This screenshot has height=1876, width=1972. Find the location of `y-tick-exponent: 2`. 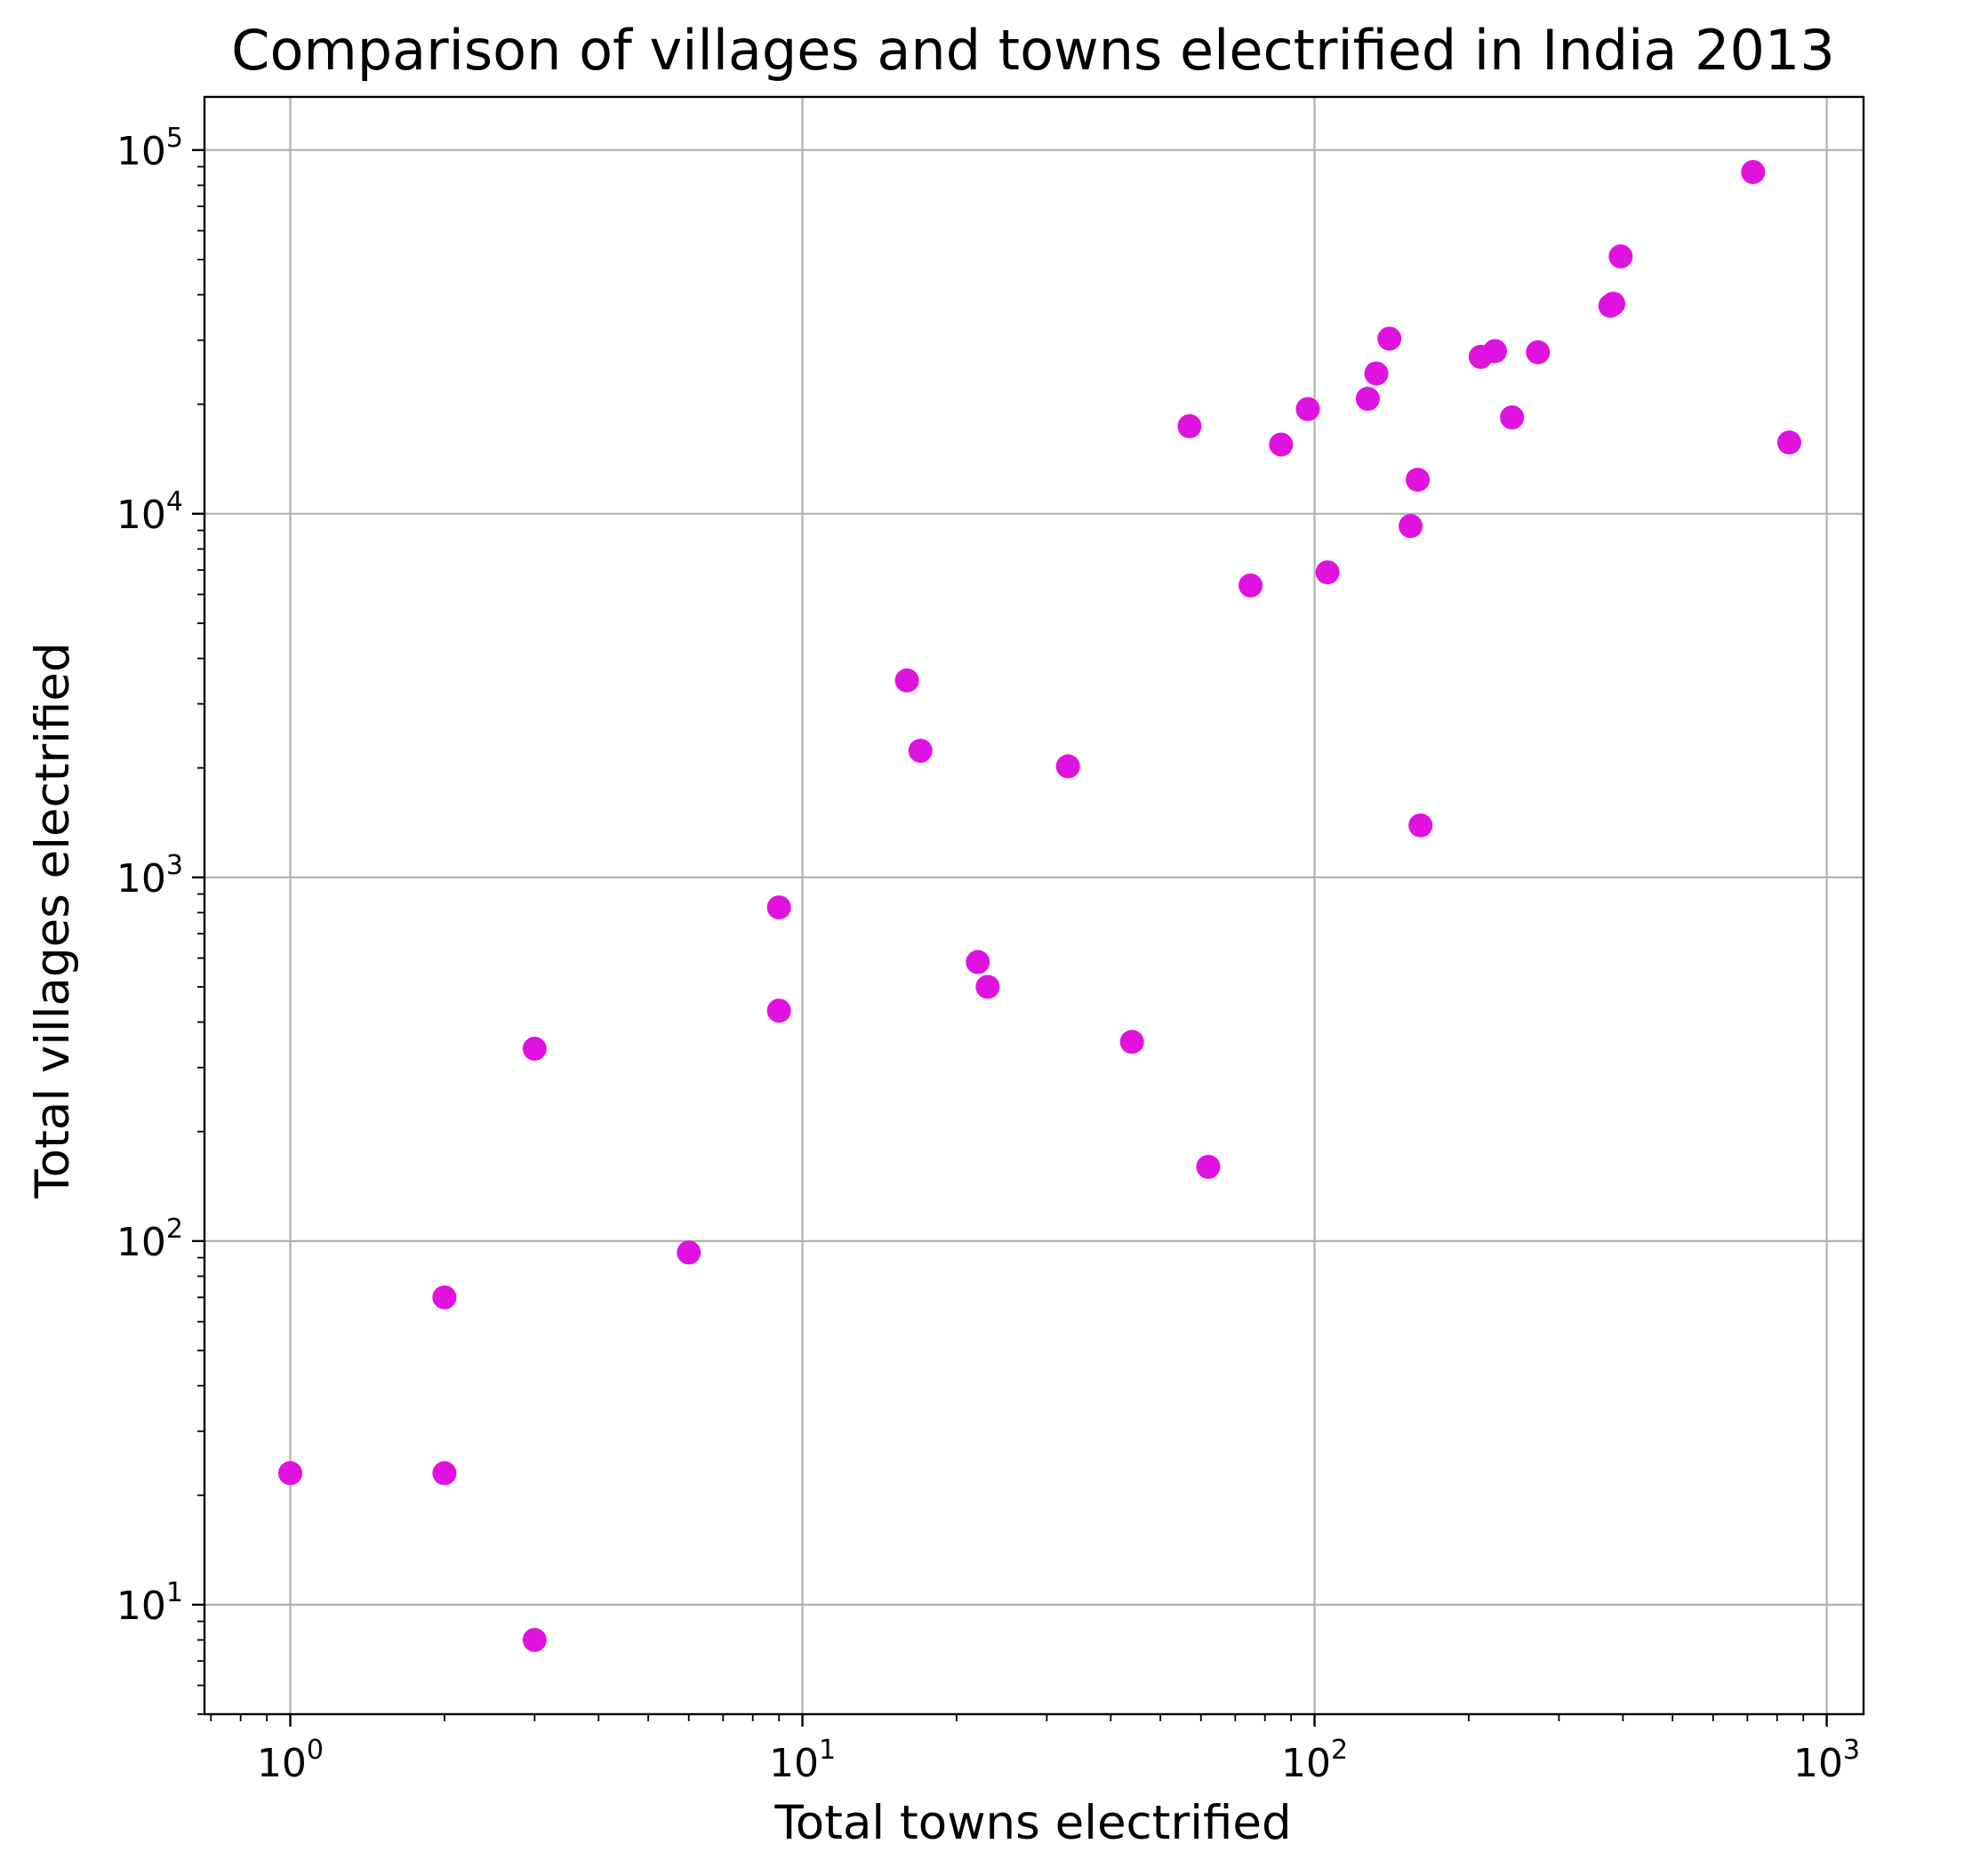

y-tick-exponent: 2 is located at coordinates (174, 1229).